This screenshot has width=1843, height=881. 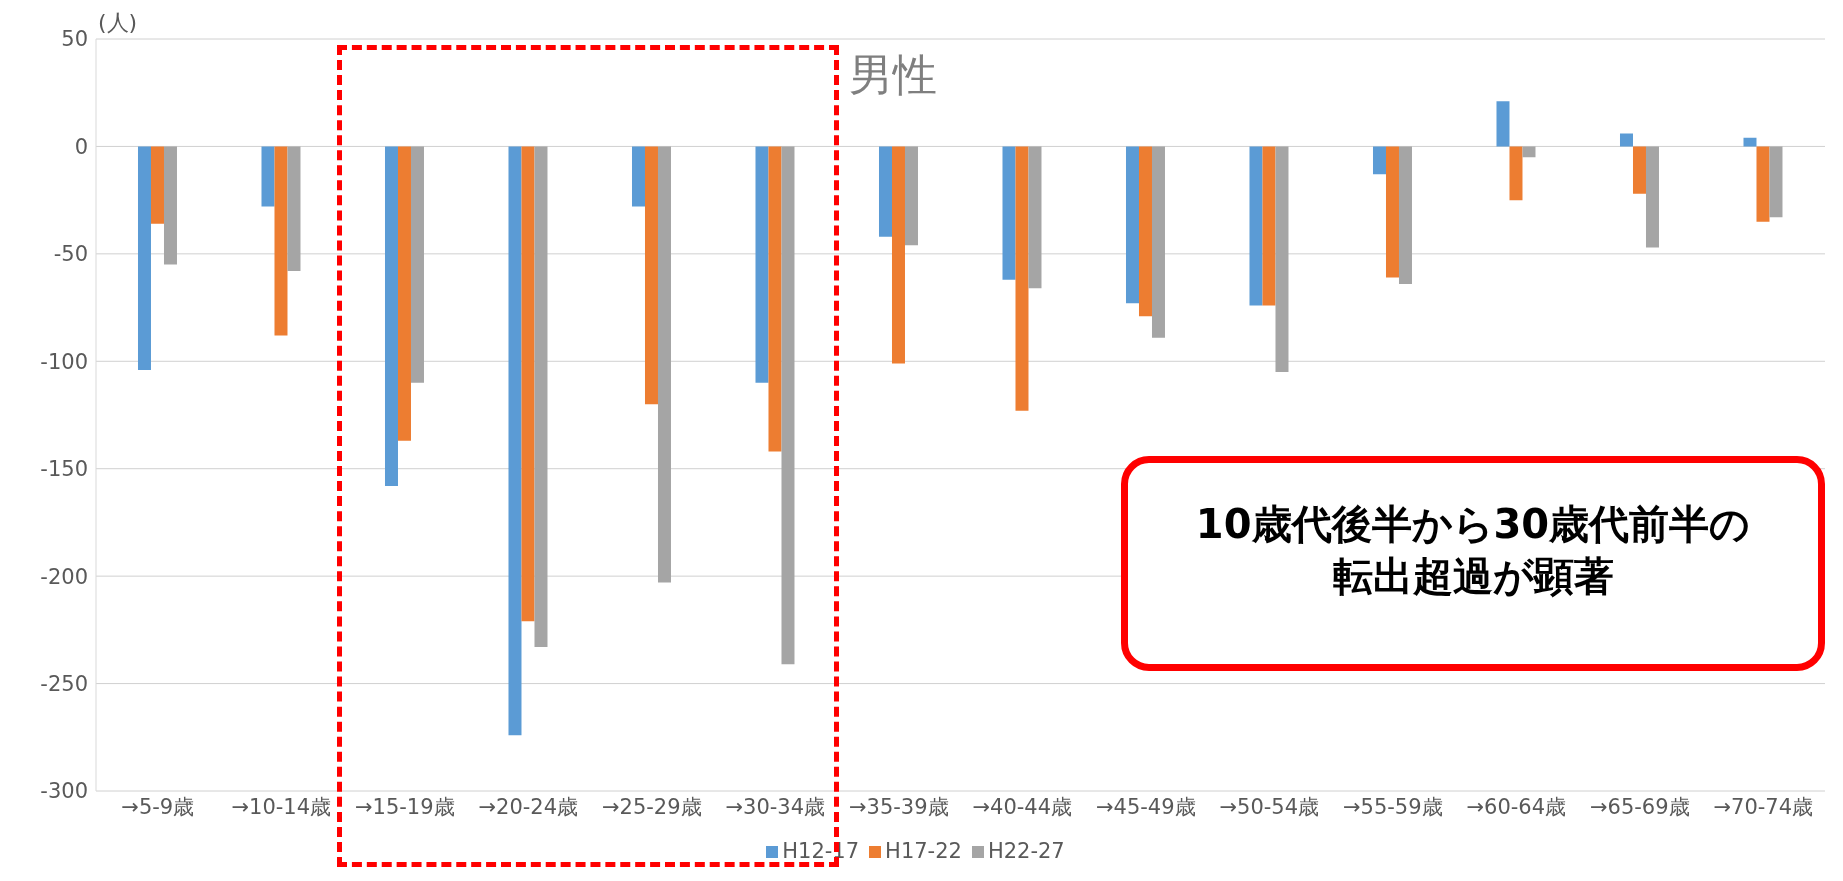 What do you see at coordinates (775, 806) in the screenshot?
I see `x-tick-label: →30-34歳` at bounding box center [775, 806].